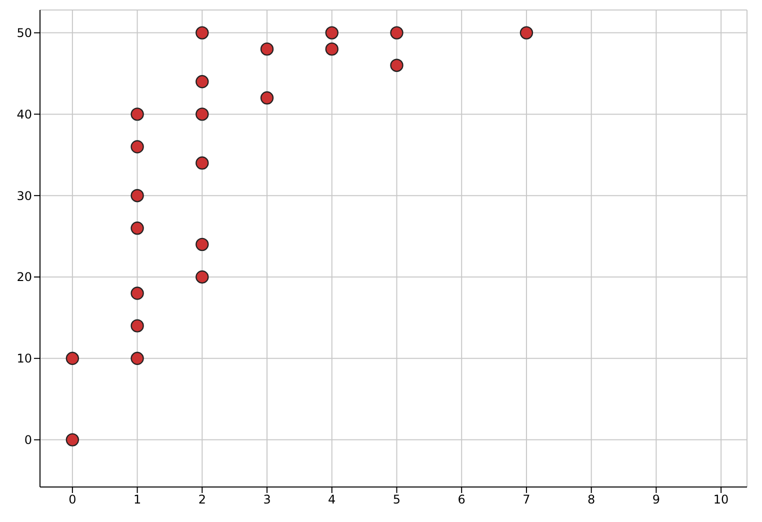 Image resolution: width=762 pixels, height=522 pixels. What do you see at coordinates (656, 499) in the screenshot?
I see `x-tick-label: 9` at bounding box center [656, 499].